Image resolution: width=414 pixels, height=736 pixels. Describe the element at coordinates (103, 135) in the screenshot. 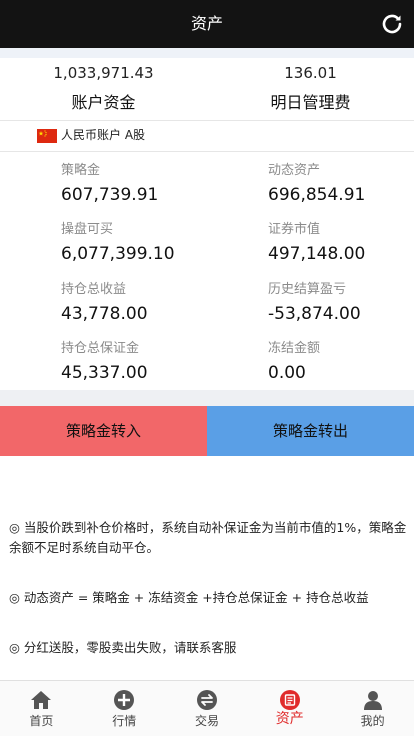

I see `account-type-label: 人民币账户 A股` at that location.